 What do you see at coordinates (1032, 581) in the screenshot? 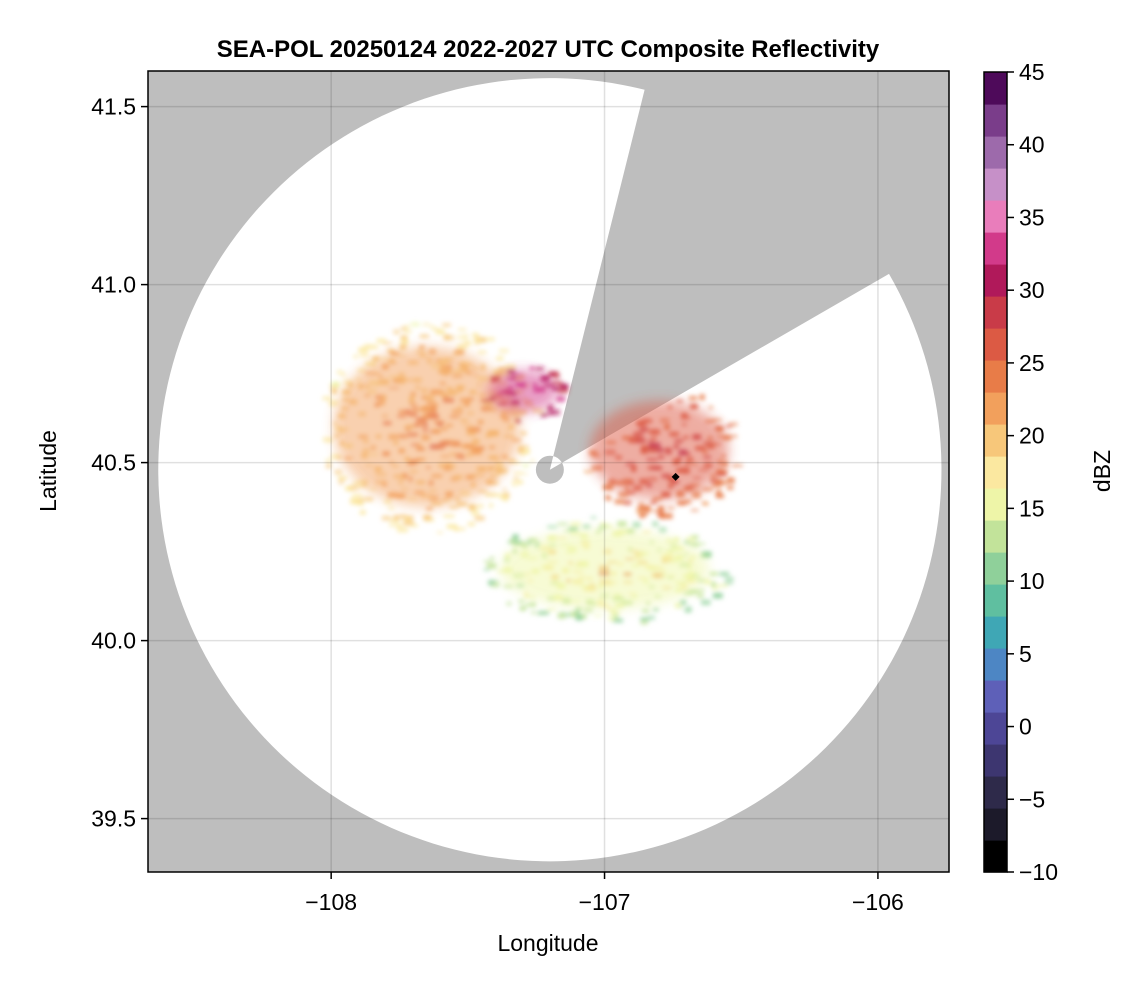
I see `colorbar-tick-label: 10` at bounding box center [1032, 581].